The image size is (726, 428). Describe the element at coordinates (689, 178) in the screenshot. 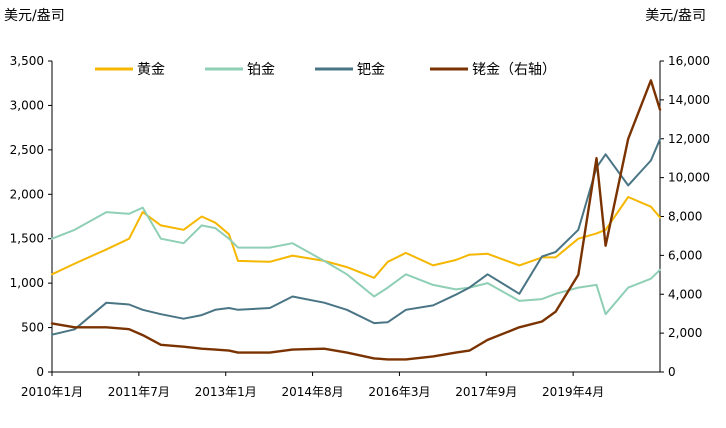

I see `right-tick-label: 10,000` at that location.